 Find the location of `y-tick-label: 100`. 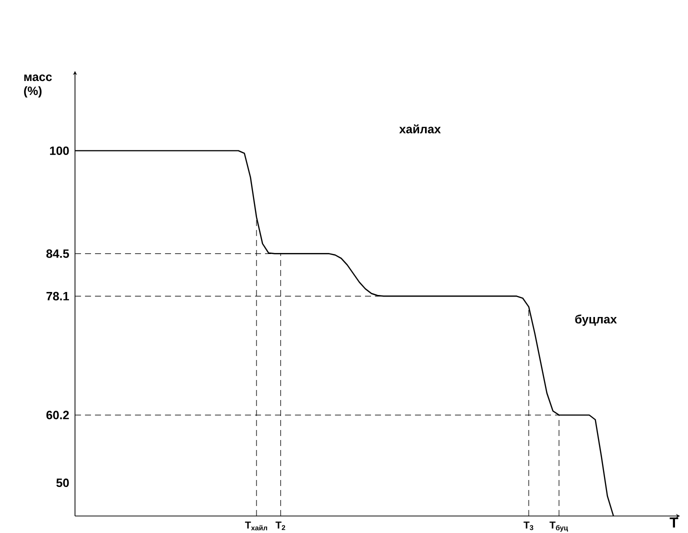

y-tick-label: 100 is located at coordinates (59, 150).